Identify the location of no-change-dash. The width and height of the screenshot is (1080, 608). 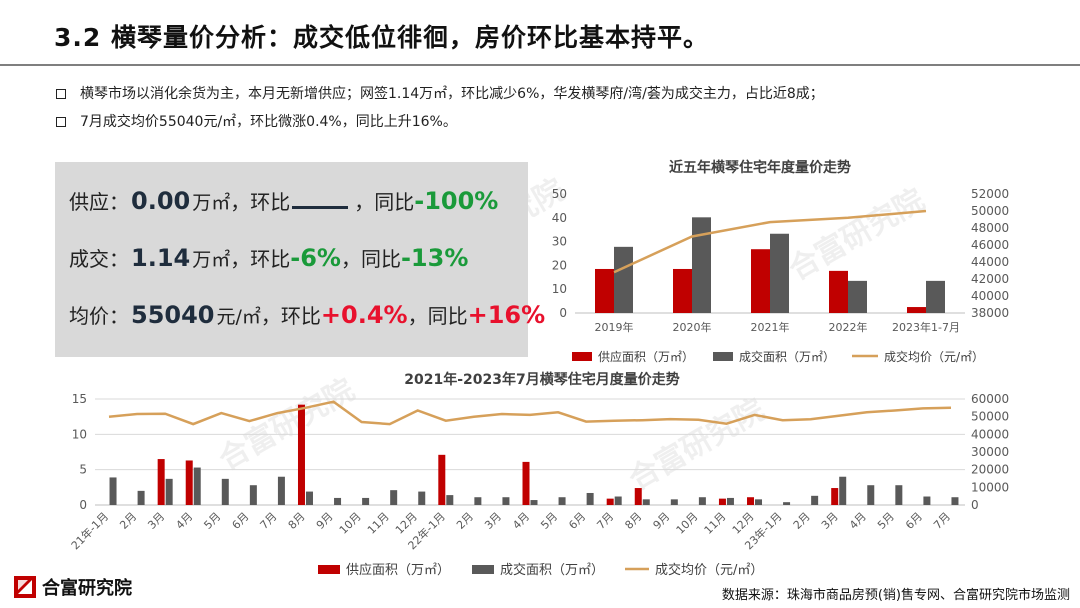
(320, 207).